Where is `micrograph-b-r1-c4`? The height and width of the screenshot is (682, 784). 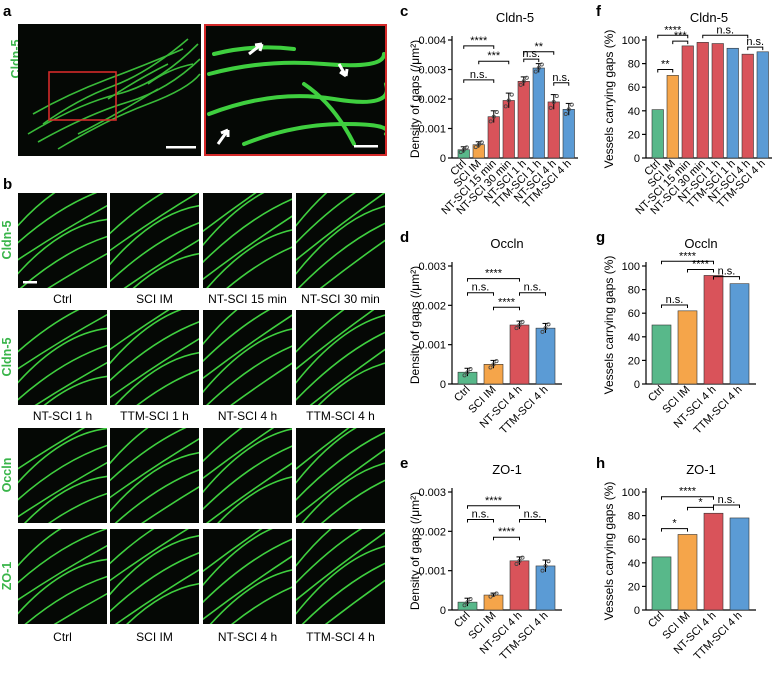
micrograph-b-r1-c4 is located at coordinates (340, 240).